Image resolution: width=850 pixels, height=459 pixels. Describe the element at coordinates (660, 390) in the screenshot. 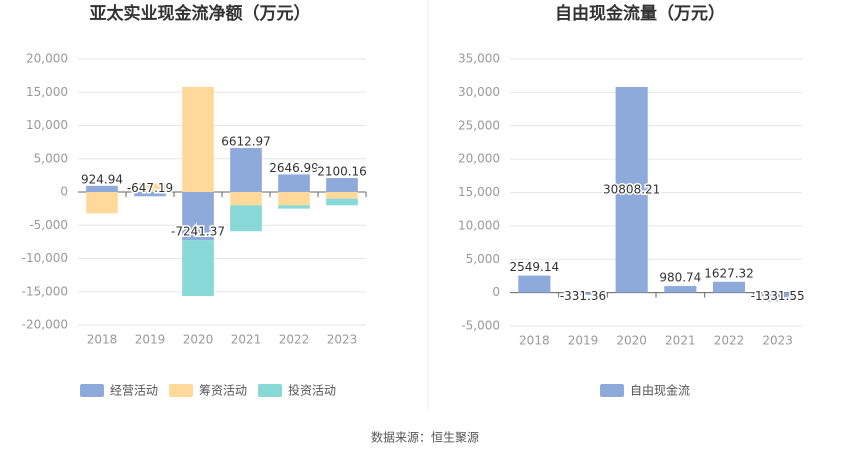

I see `legend-label: 自由现金流` at that location.